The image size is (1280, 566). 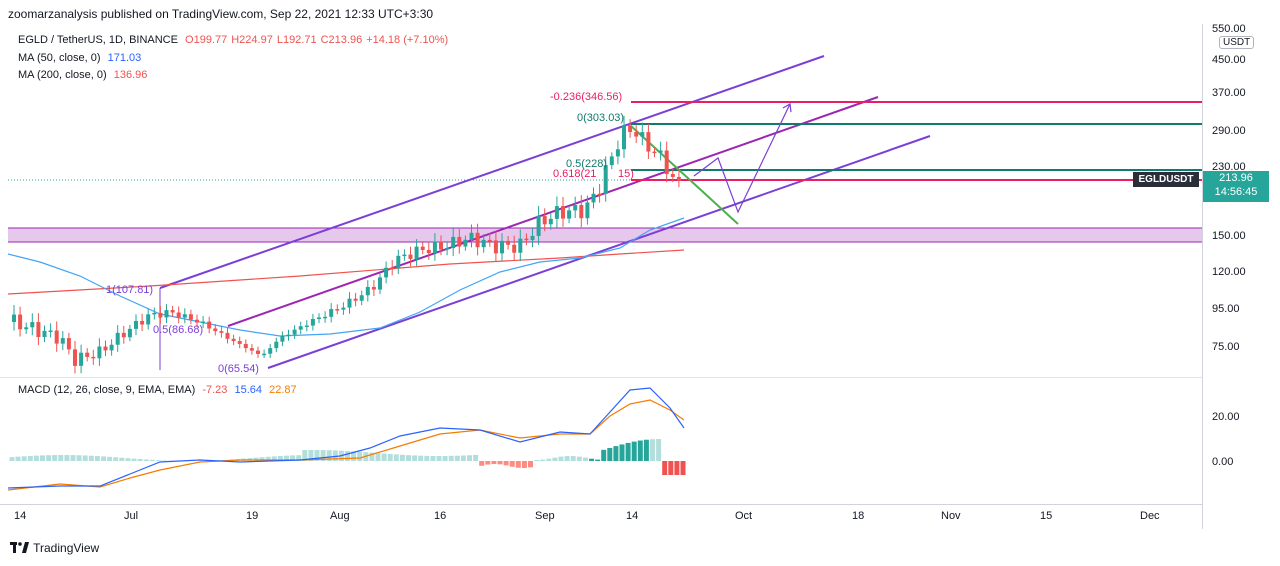 What do you see at coordinates (1236, 192) in the screenshot?
I see `bar-countdown: 14:56:45` at bounding box center [1236, 192].